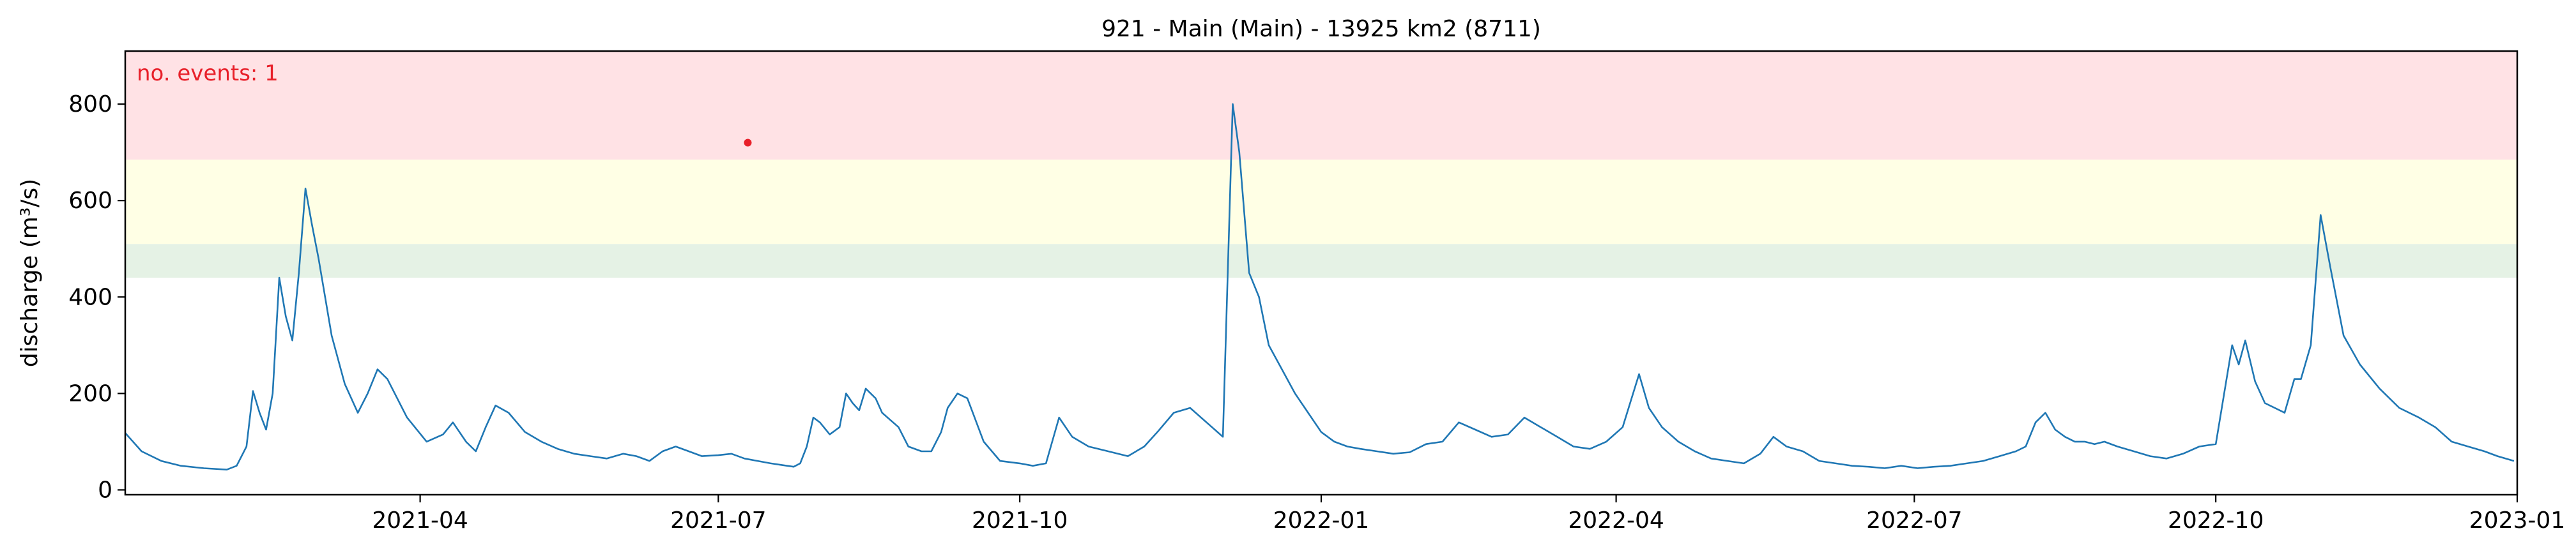  I want to click on x-tick-label: 2023-01, so click(2517, 520).